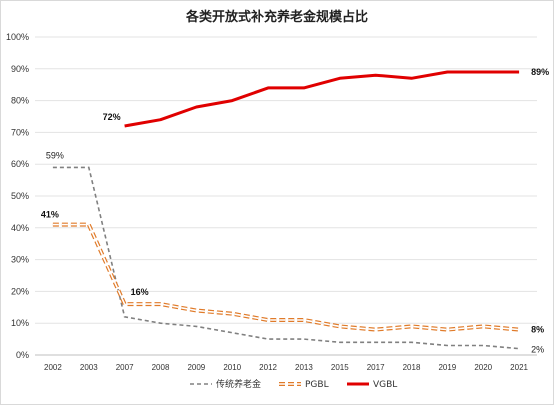 The height and width of the screenshot is (405, 554). What do you see at coordinates (447, 367) in the screenshot?
I see `x-tick-label: 2019` at bounding box center [447, 367].